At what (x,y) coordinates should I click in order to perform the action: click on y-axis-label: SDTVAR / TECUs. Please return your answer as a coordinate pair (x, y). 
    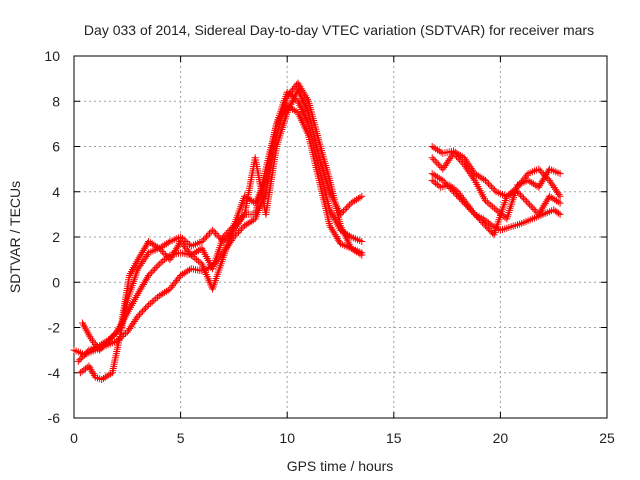
    Looking at the image, I should click on (15, 237).